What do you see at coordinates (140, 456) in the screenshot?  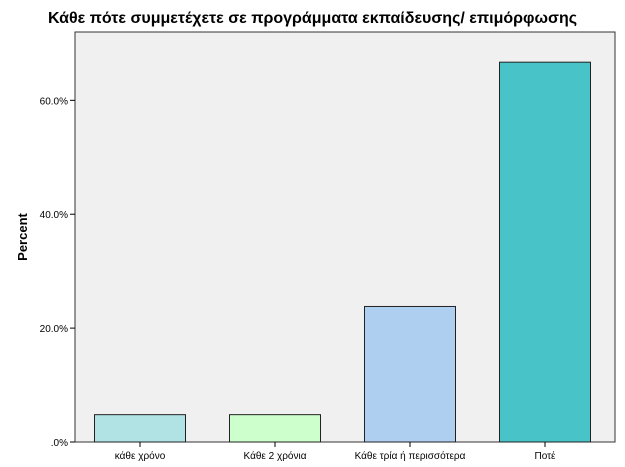 I see `x-tick-label: κάθε χρόνο` at bounding box center [140, 456].